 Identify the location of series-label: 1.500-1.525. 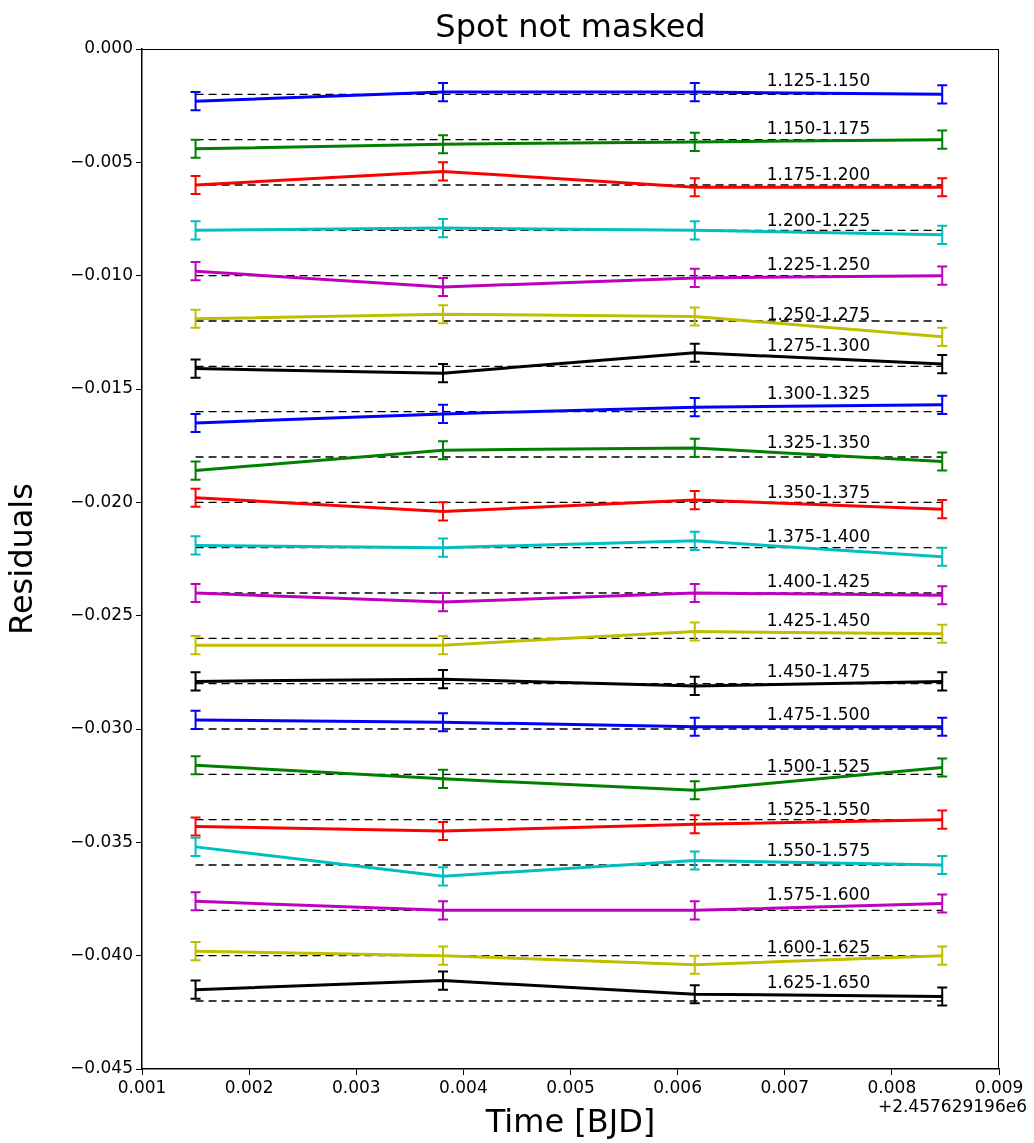
(818, 765).